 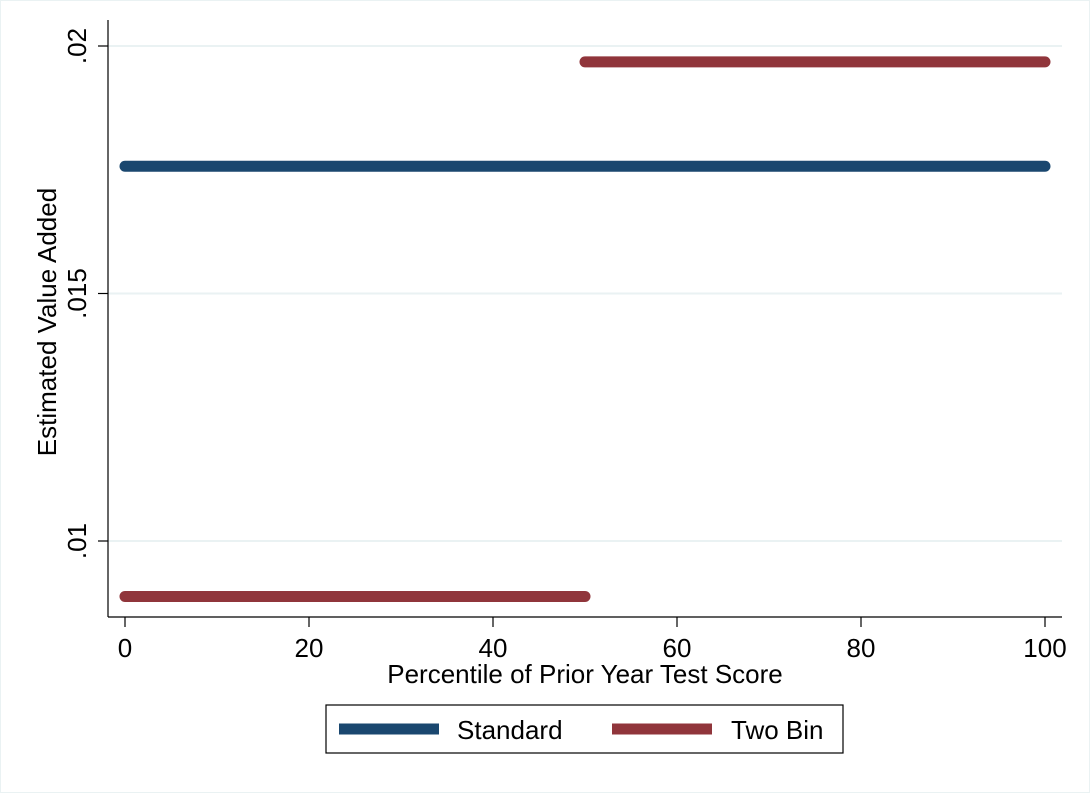 What do you see at coordinates (585, 674) in the screenshot?
I see `x-axis-title: Percentile of Prior Year Test Score` at bounding box center [585, 674].